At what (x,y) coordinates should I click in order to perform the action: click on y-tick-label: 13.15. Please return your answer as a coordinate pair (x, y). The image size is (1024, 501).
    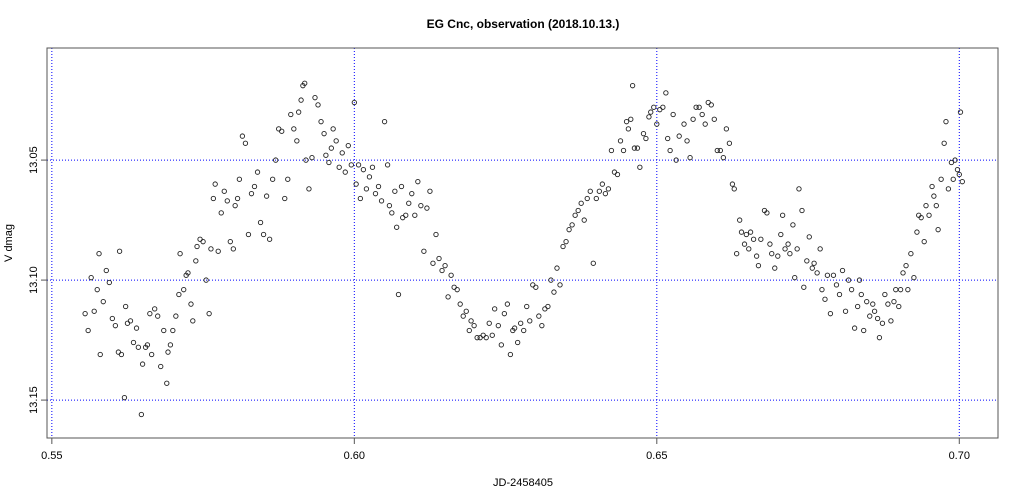
    Looking at the image, I should click on (34, 400).